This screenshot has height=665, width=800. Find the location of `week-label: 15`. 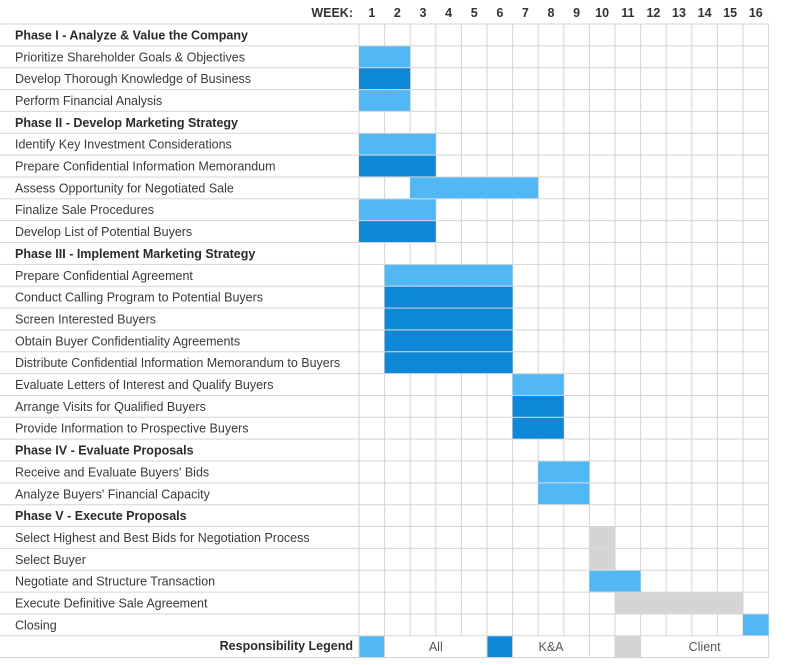

week-label: 15 is located at coordinates (730, 13).